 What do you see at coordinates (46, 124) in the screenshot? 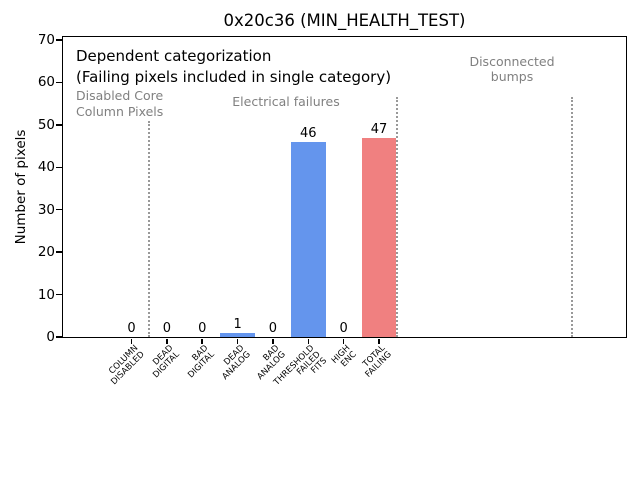
I see `y-tick-label: 50` at bounding box center [46, 124].